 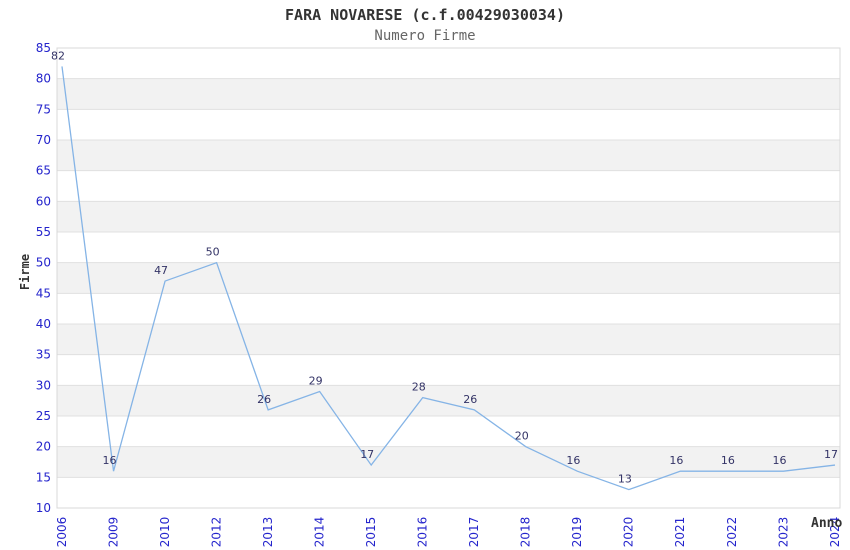 What do you see at coordinates (526, 532) in the screenshot?
I see `x-tick-label: 2018` at bounding box center [526, 532].